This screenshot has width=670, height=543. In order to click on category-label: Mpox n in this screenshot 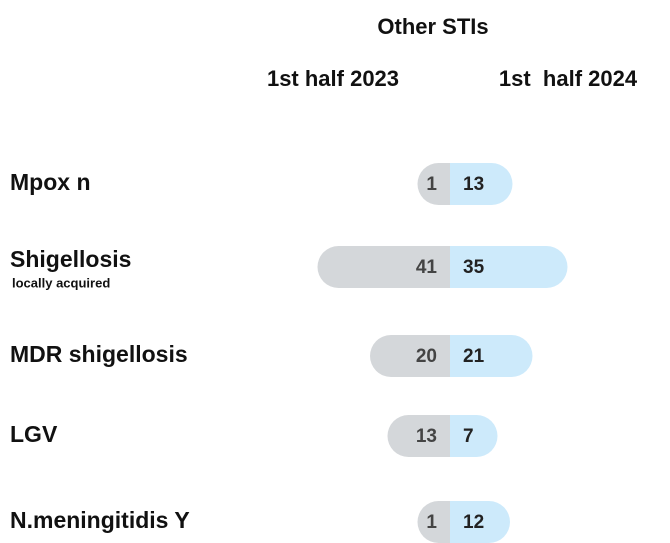, I will do `click(50, 182)`.